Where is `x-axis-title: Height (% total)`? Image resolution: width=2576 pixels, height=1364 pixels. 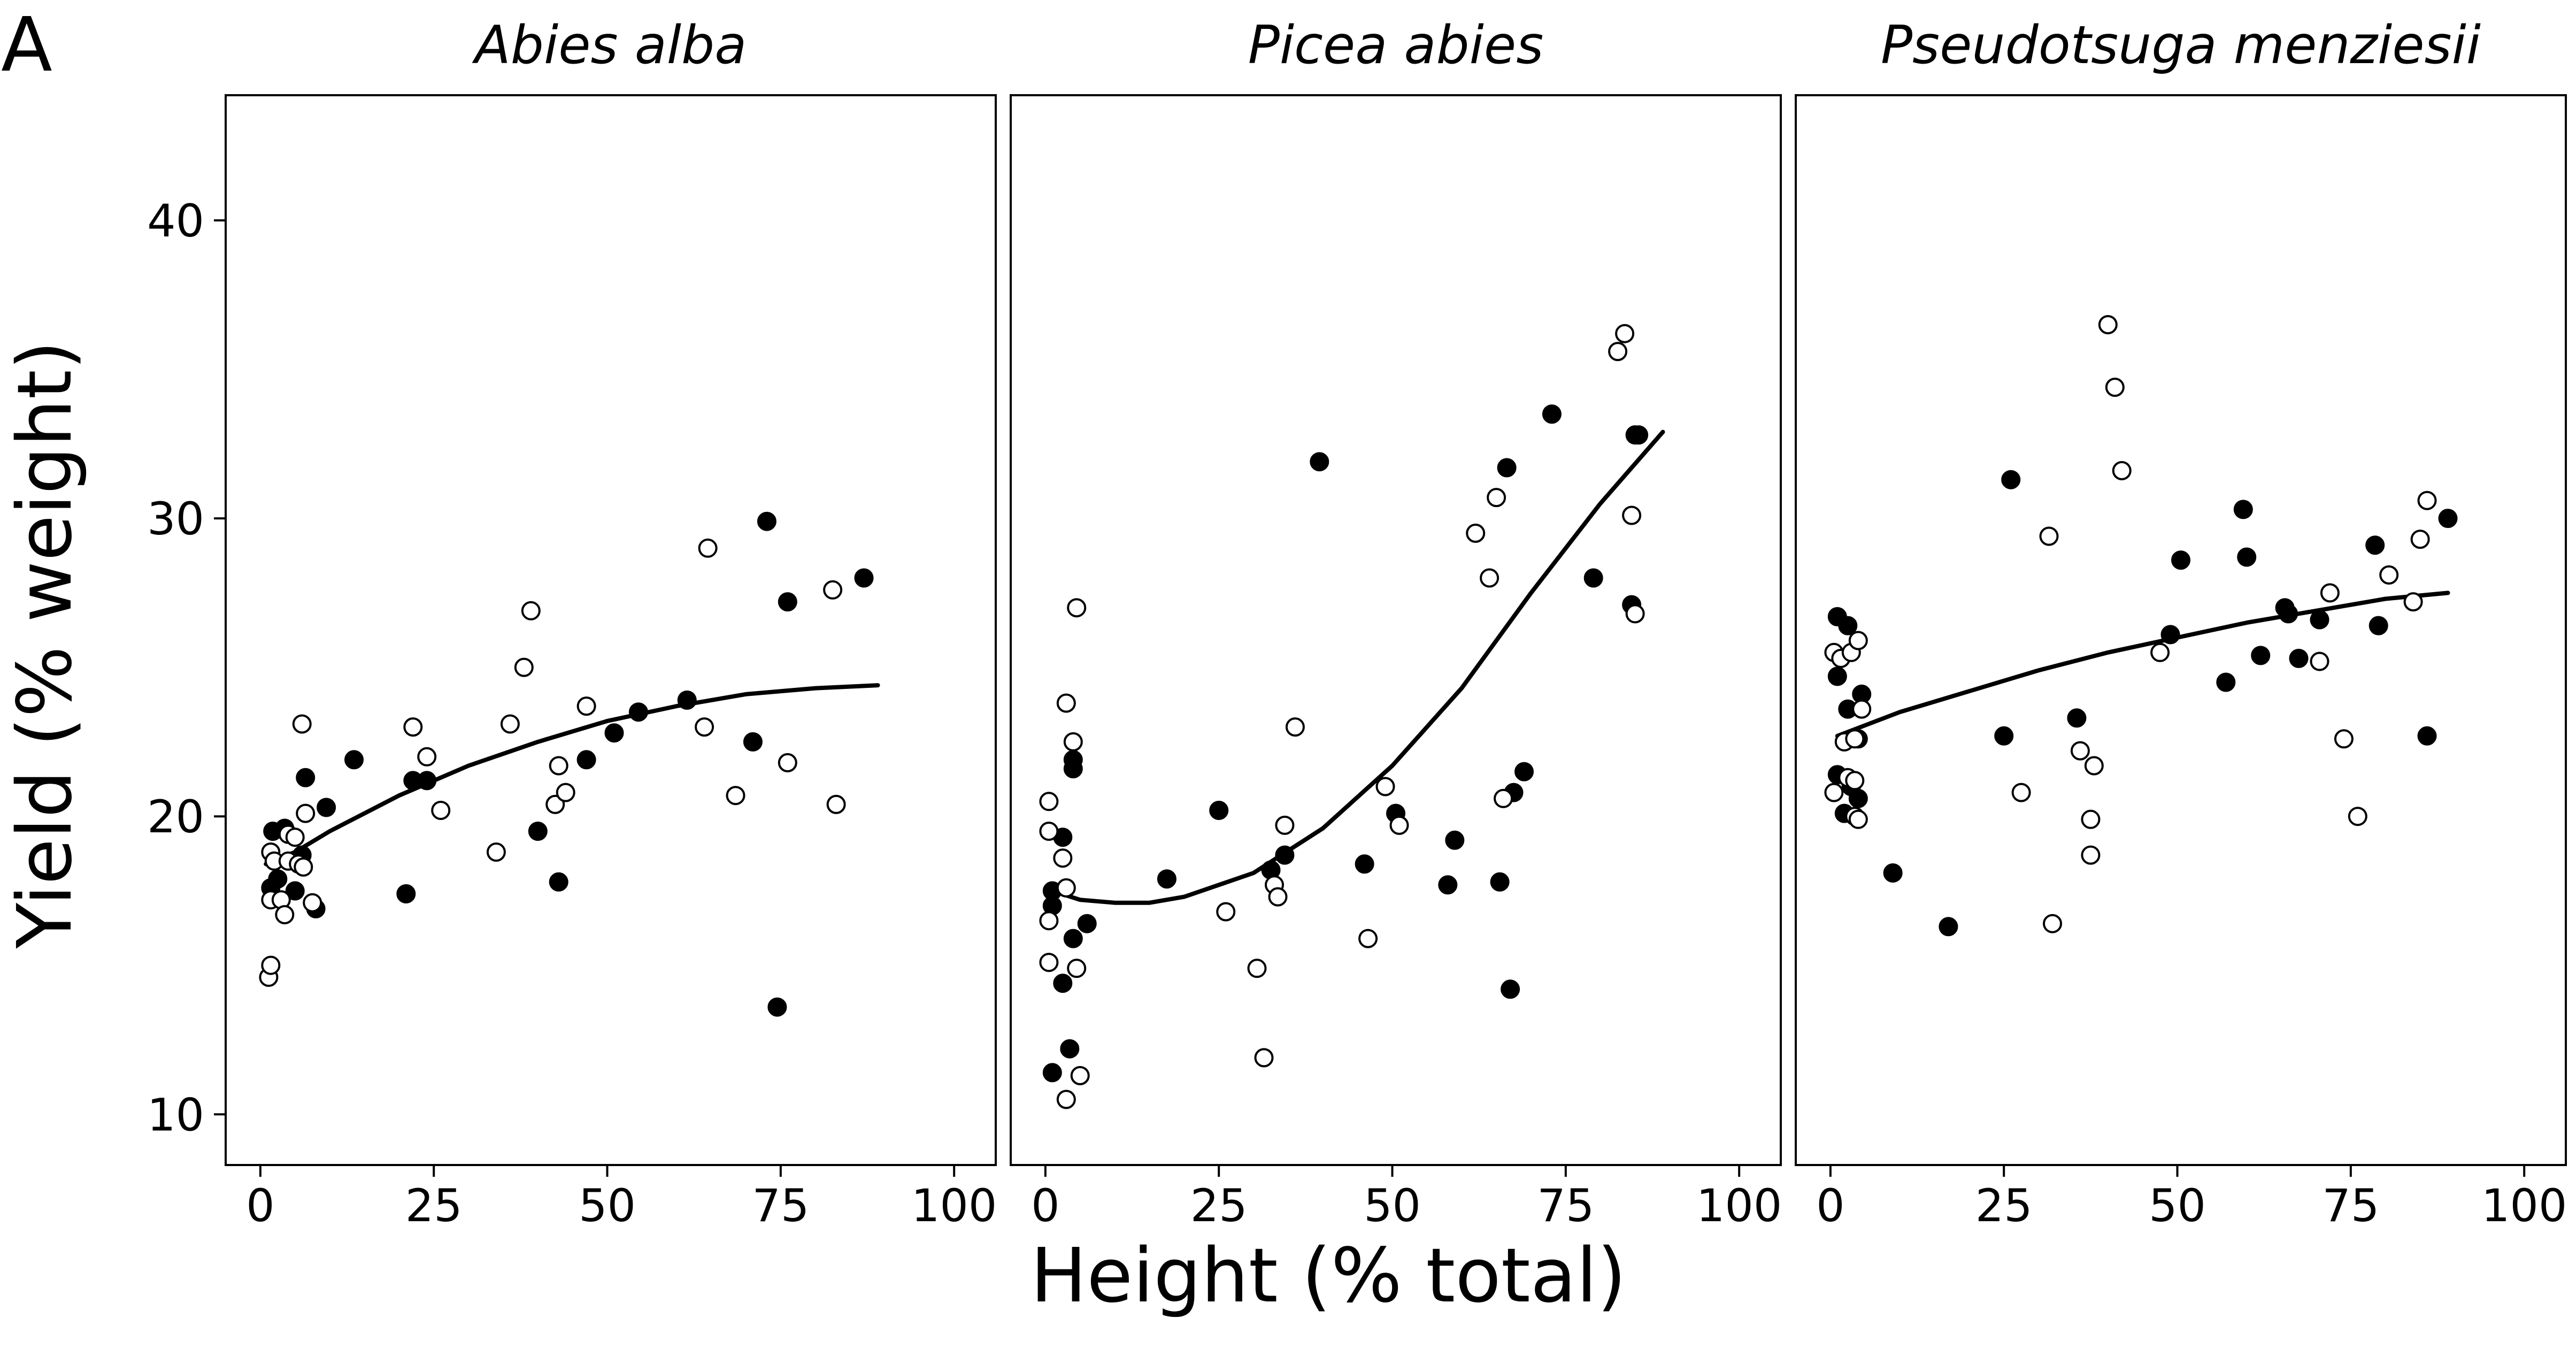 x-axis-title: Height (% total) is located at coordinates (1328, 1276).